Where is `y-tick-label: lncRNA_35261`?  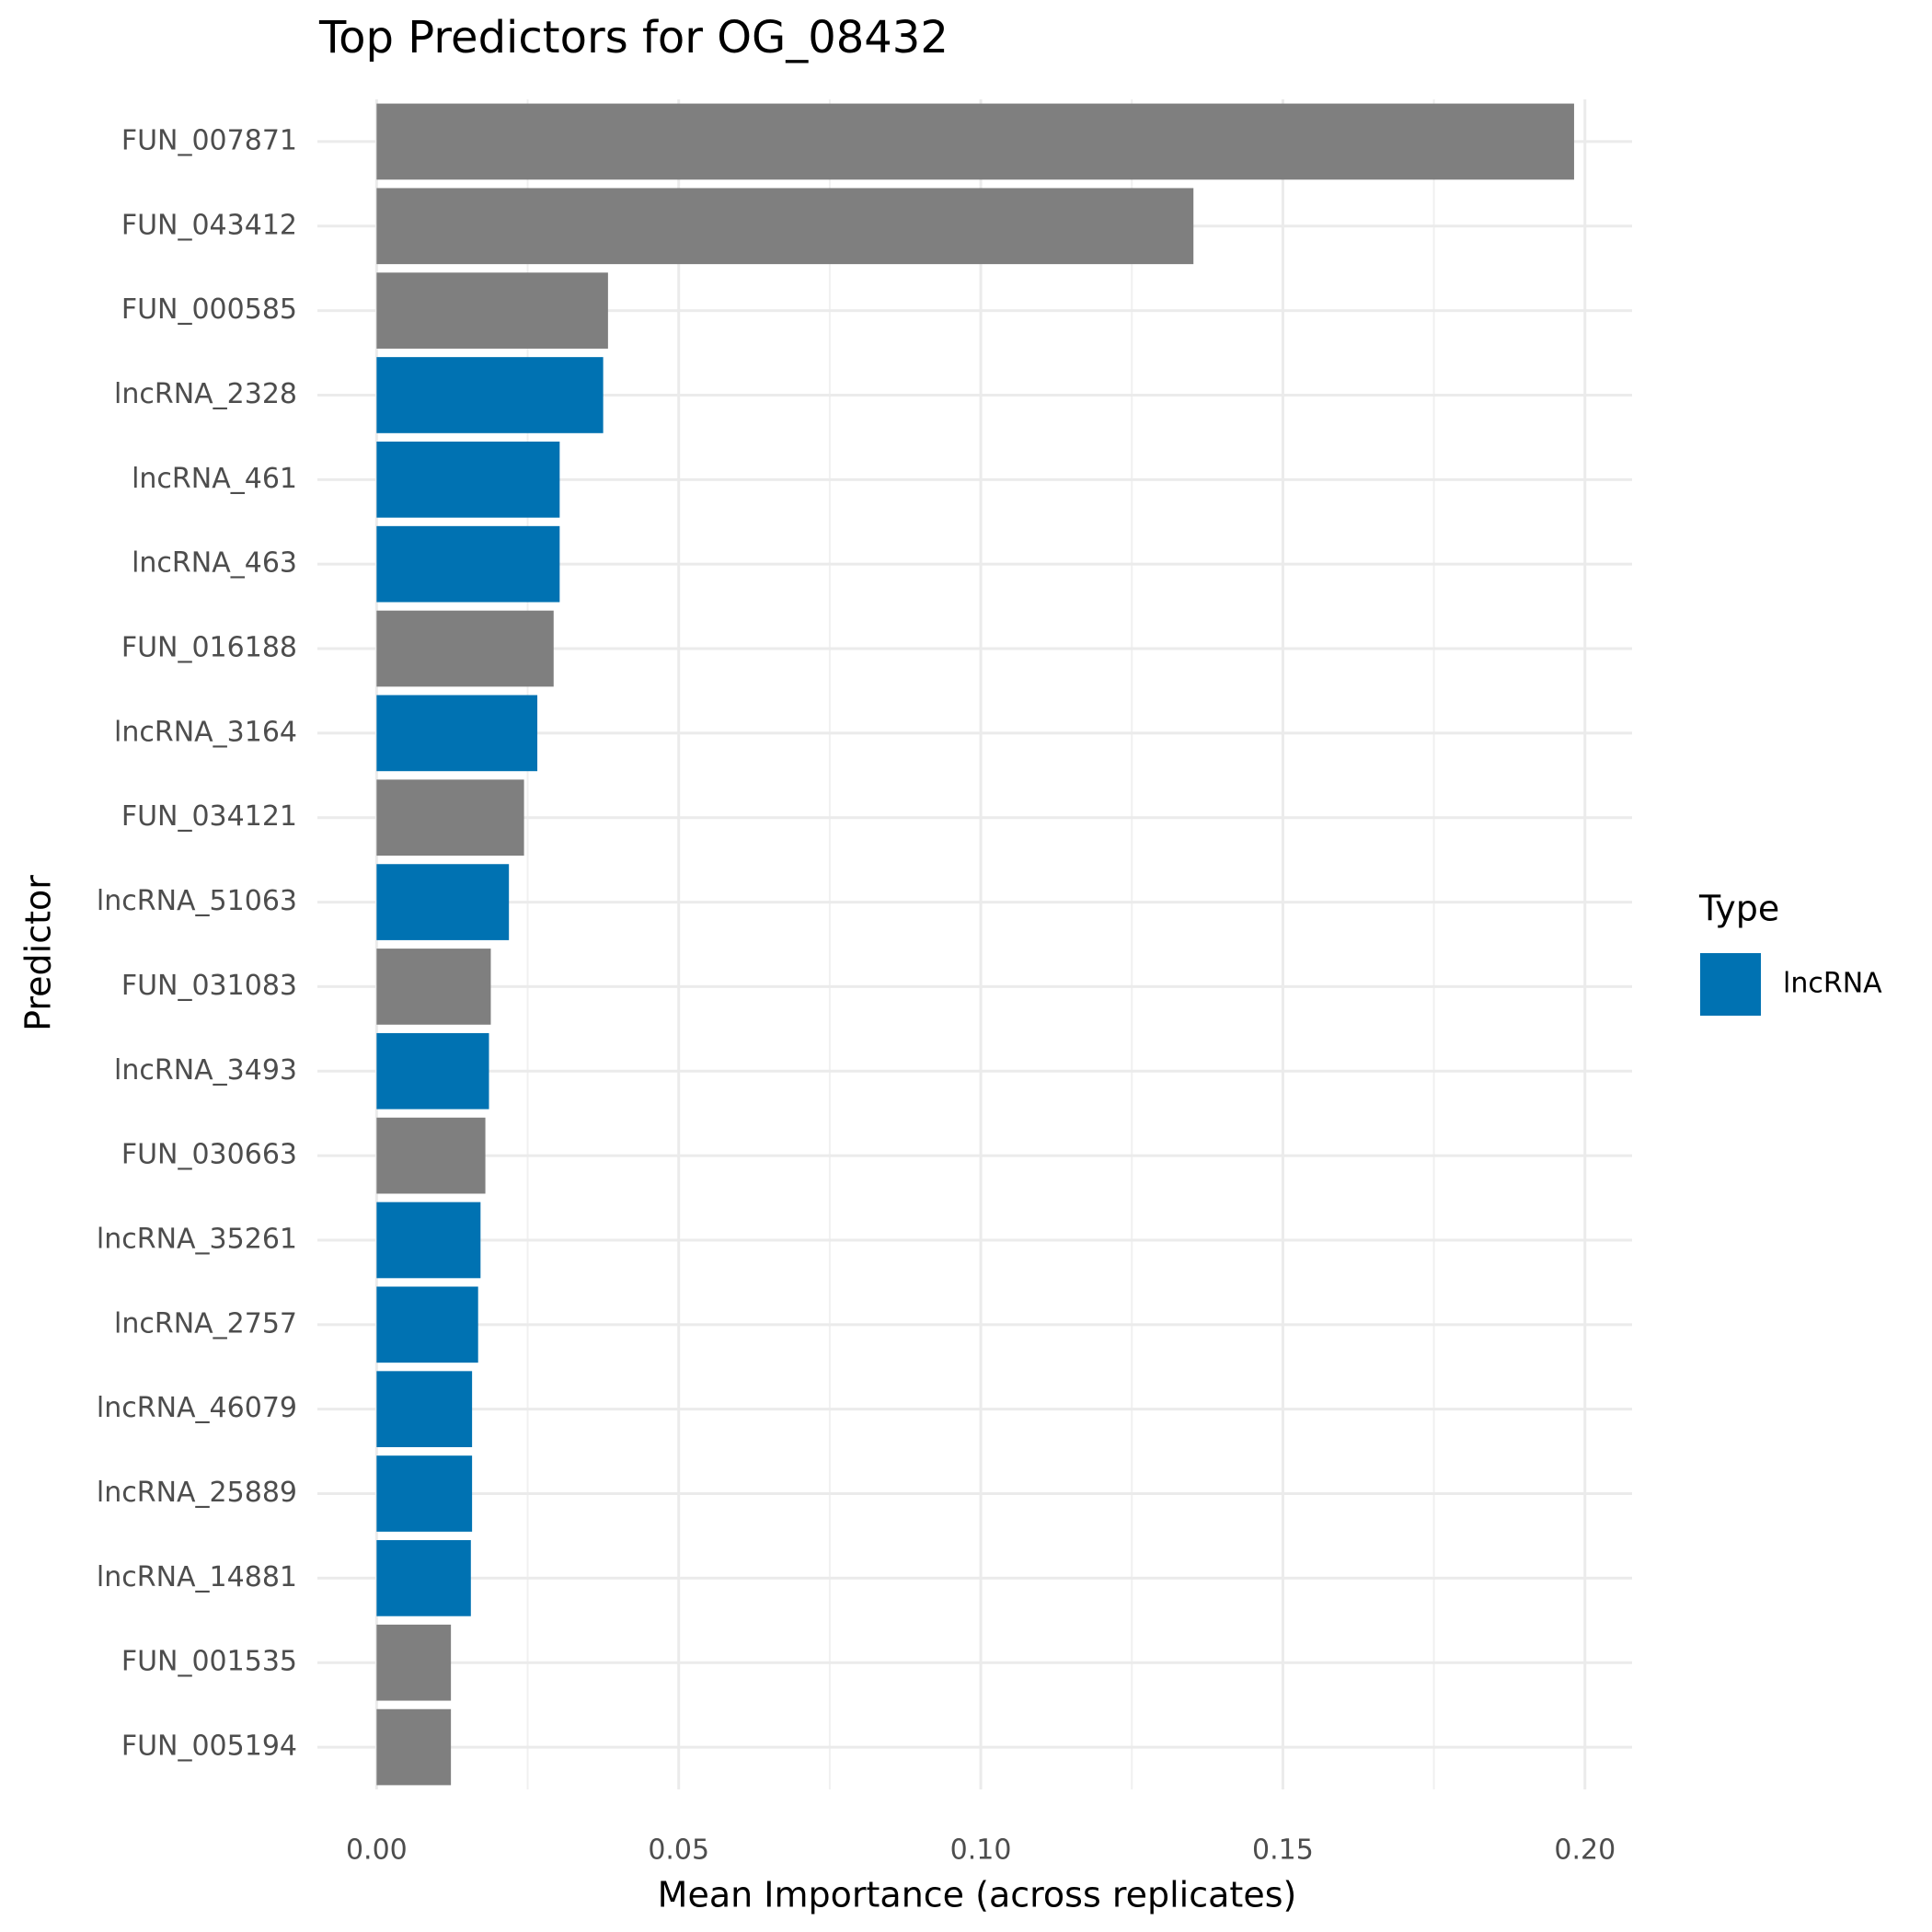
y-tick-label: lncRNA_35261 is located at coordinates (197, 1239).